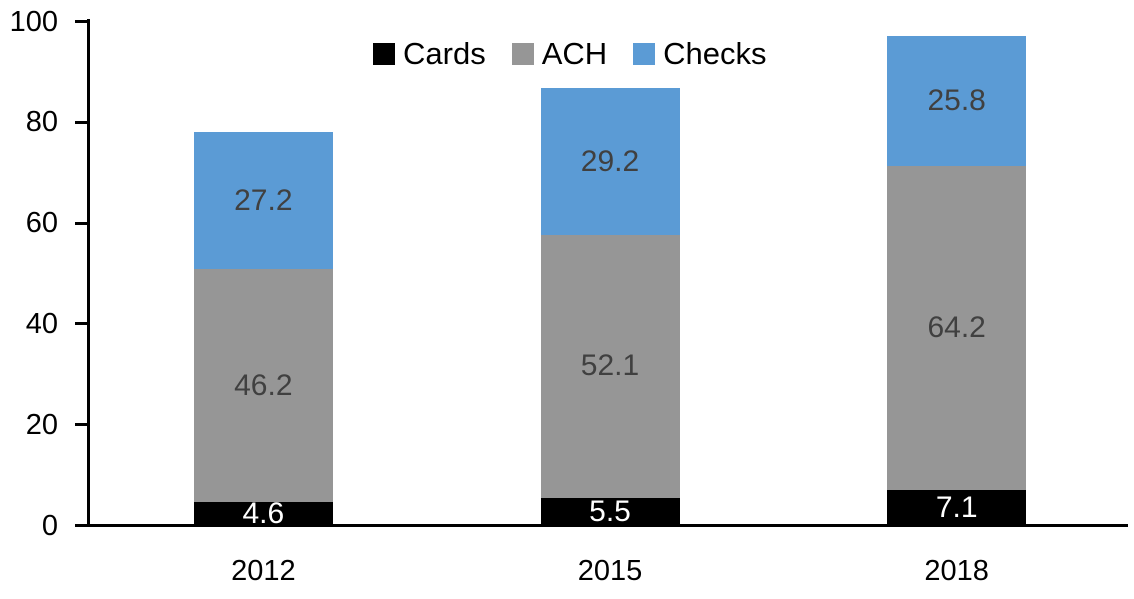 The width and height of the screenshot is (1134, 599). I want to click on x-axis-label-2015: 2015, so click(610, 571).